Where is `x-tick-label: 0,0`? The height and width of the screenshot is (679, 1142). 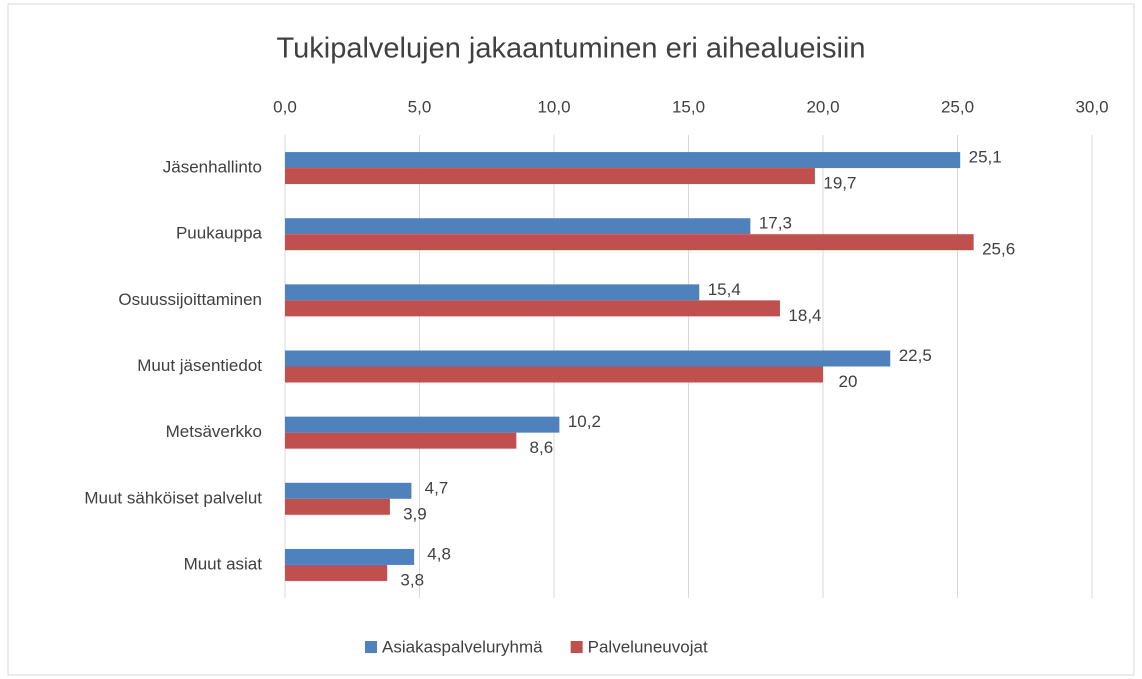
x-tick-label: 0,0 is located at coordinates (285, 106).